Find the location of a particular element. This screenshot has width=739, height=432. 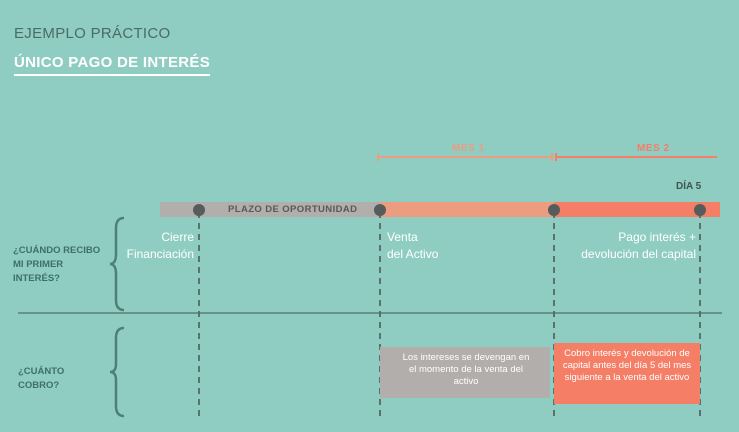

month2-range-line is located at coordinates (636, 157).